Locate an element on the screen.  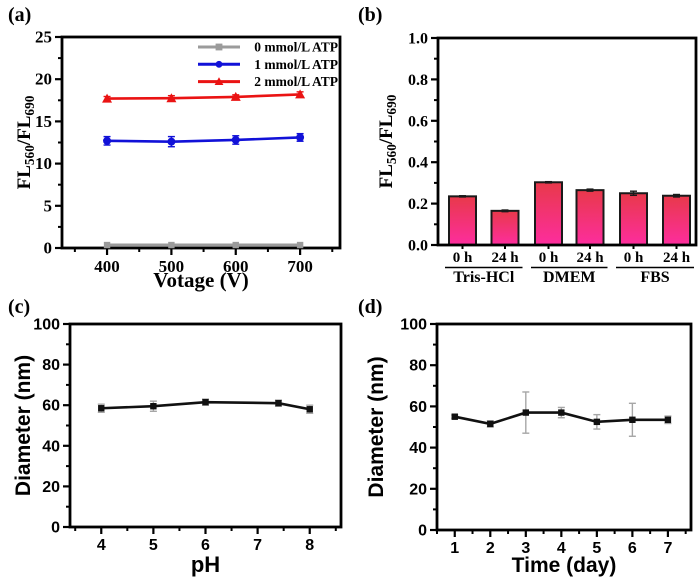
svg-text: DMEM is located at coordinates (569, 277).